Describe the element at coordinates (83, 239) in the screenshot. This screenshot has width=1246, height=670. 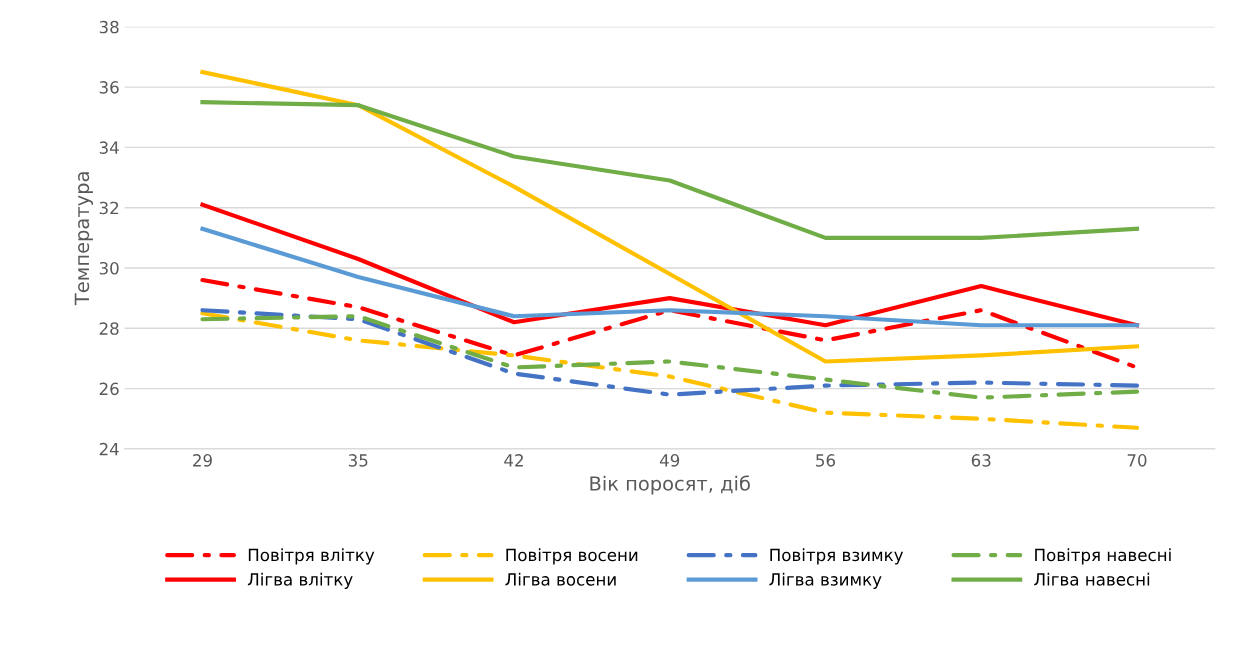
I see `y-axis-title: Температура` at that location.